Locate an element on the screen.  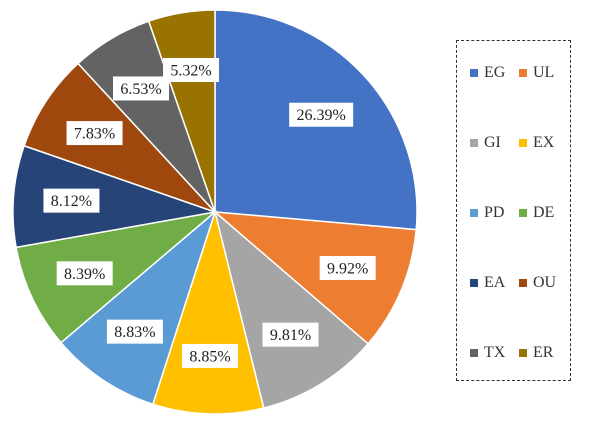
legend-item-tx: TX is located at coordinates (487, 353).